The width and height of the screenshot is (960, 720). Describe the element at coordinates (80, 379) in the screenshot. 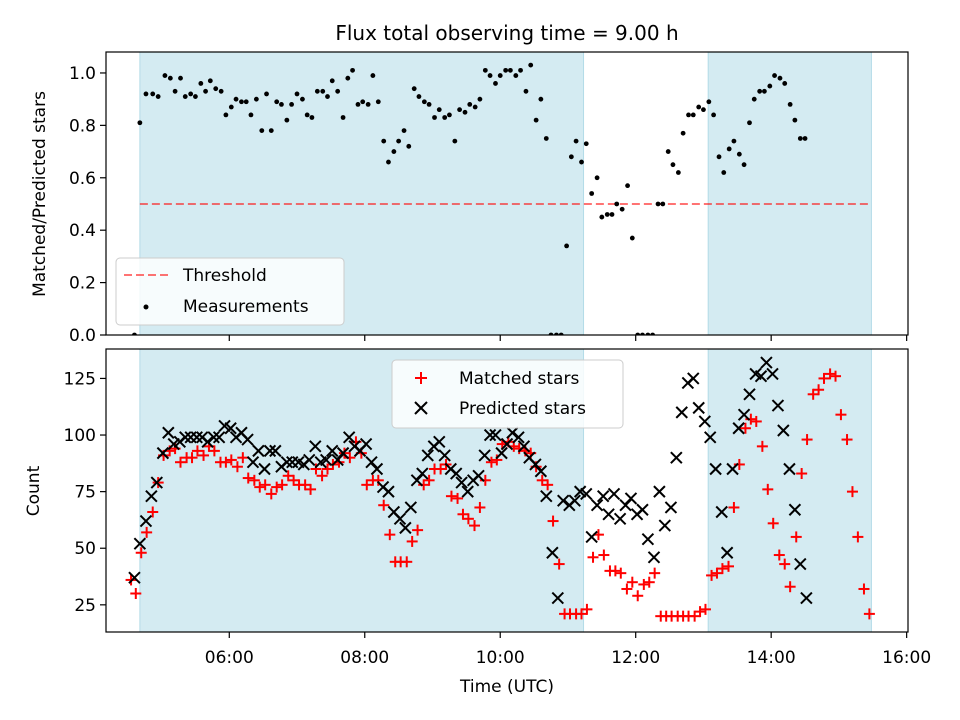

I see `bottom-y-tick-label: 125` at that location.